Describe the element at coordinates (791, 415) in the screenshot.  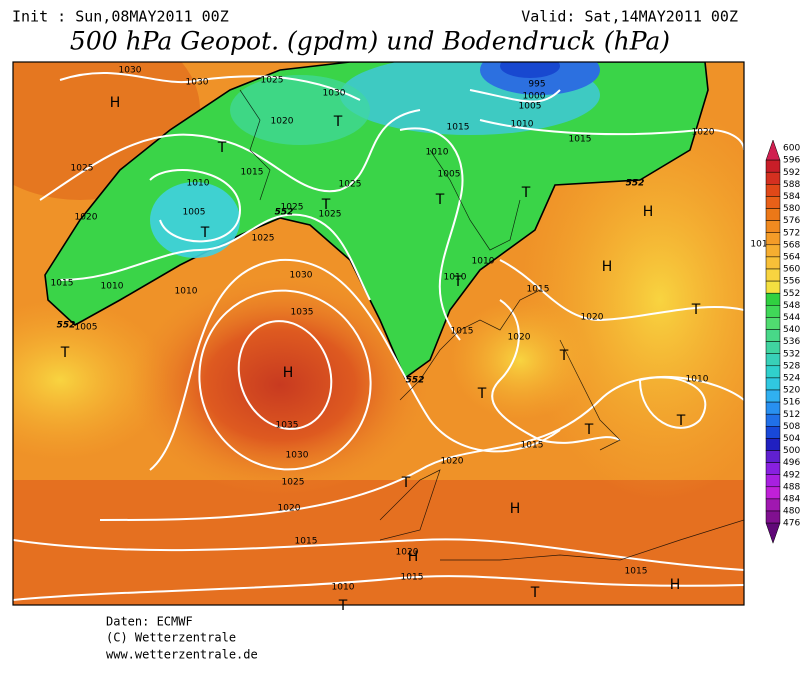
I see `colorbar-label: 512` at that location.